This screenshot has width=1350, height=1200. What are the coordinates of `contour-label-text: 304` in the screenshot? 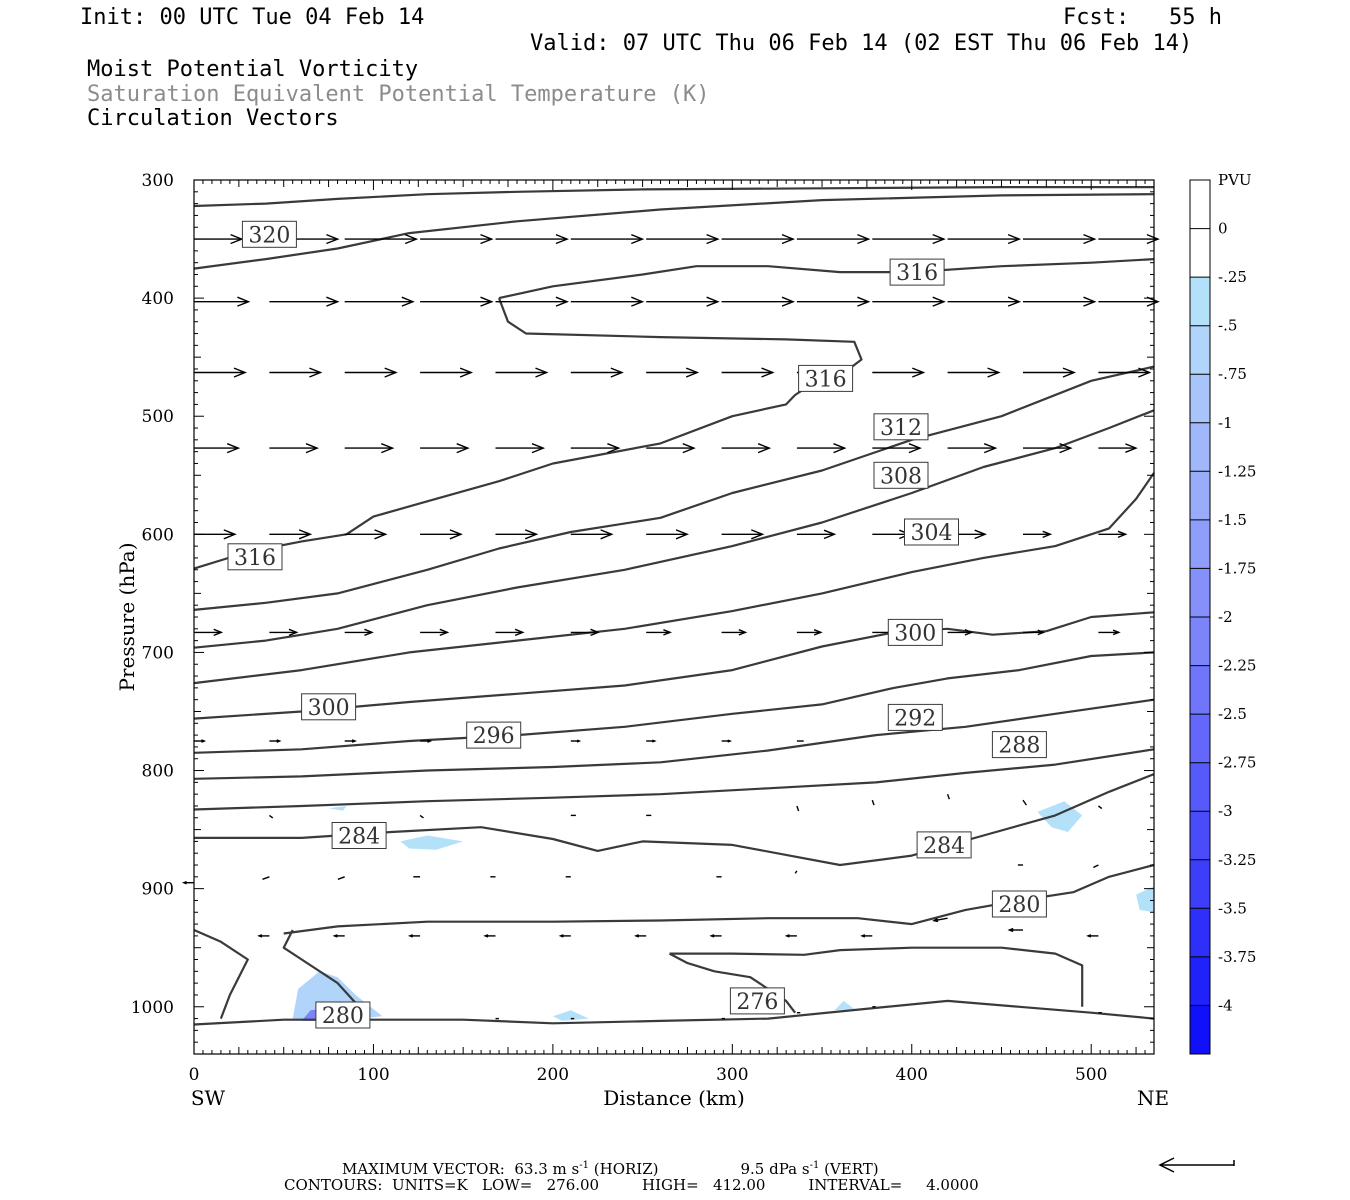 It's located at (932, 533).